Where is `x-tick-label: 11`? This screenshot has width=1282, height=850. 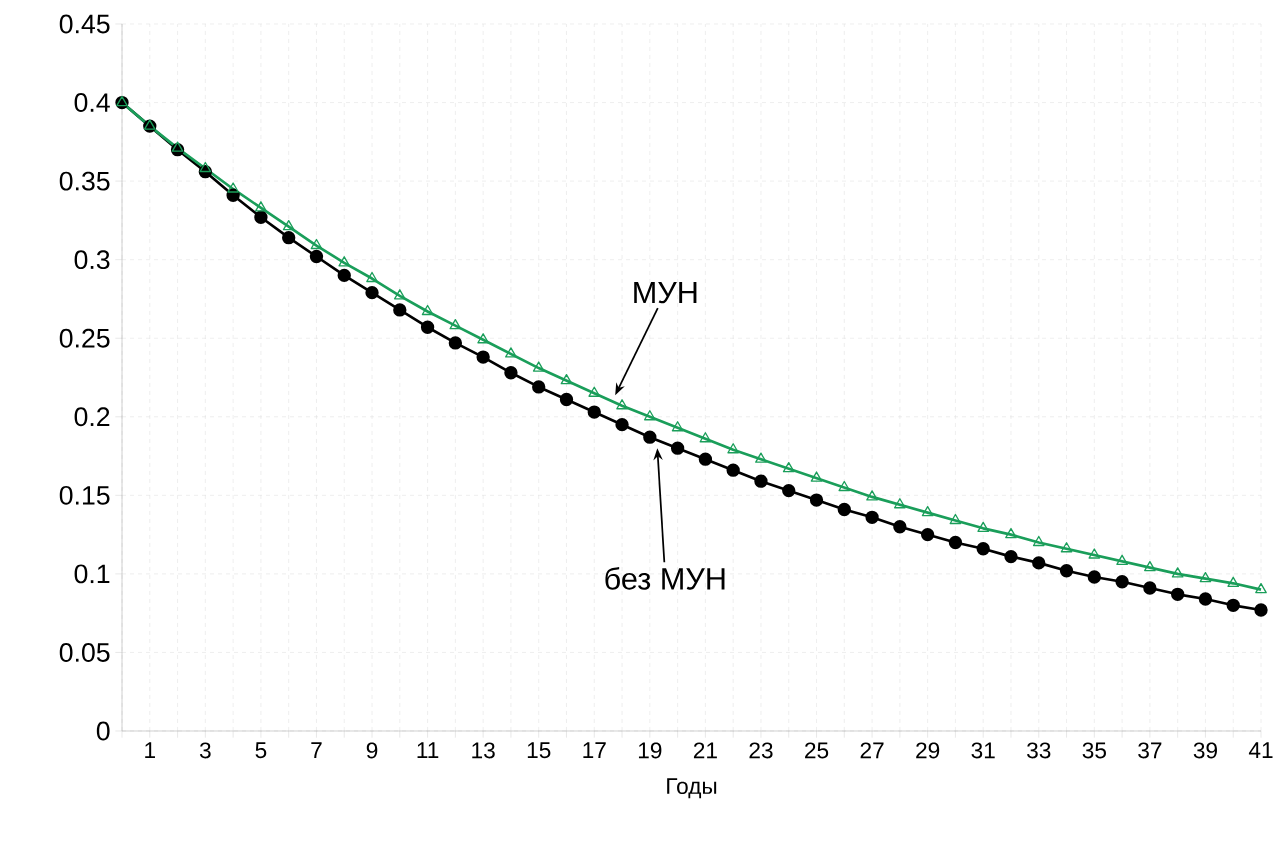 x-tick-label: 11 is located at coordinates (428, 750).